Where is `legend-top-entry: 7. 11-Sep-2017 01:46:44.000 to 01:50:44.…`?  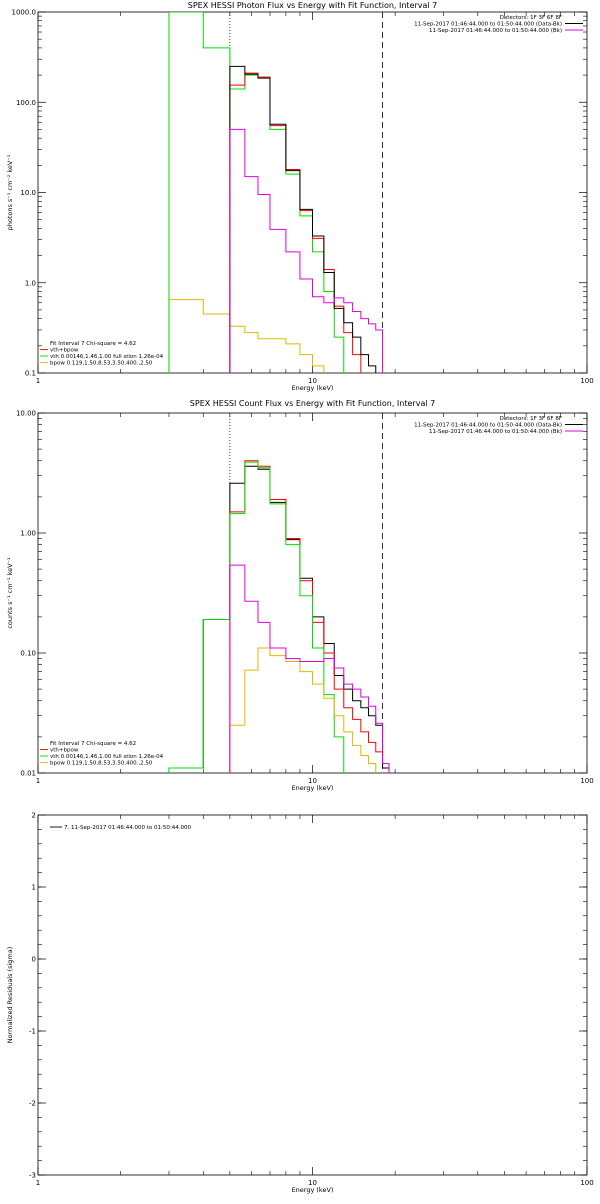
legend-top-entry: 7. 11-Sep-2017 01:46:44.000 to 01:50:44.… is located at coordinates (127, 828).